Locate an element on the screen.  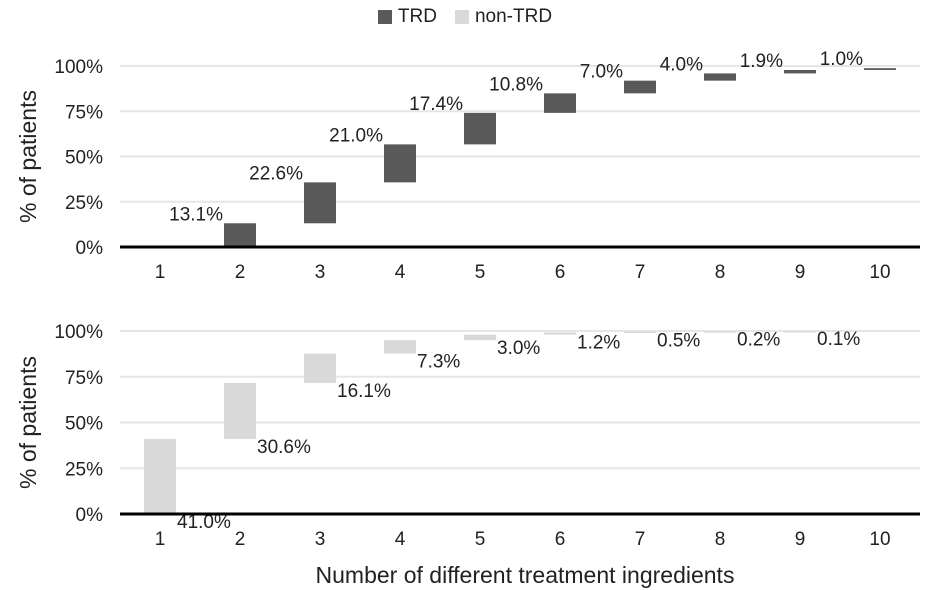
top-ytick-label: 0% is located at coordinates (90, 248).